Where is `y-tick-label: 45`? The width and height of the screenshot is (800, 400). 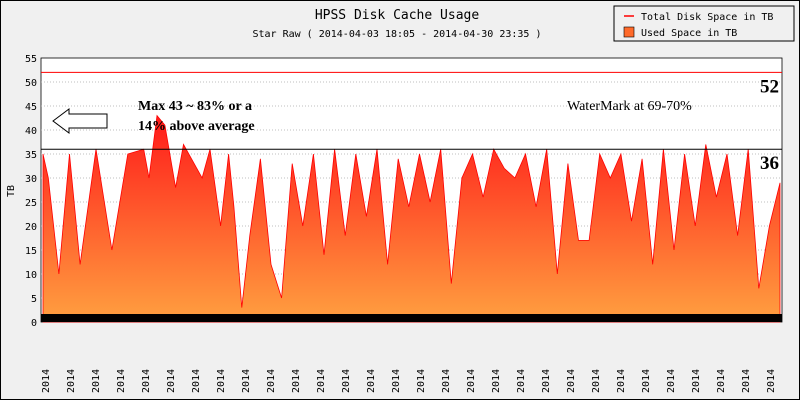 y-tick-label: 45 is located at coordinates (31, 107).